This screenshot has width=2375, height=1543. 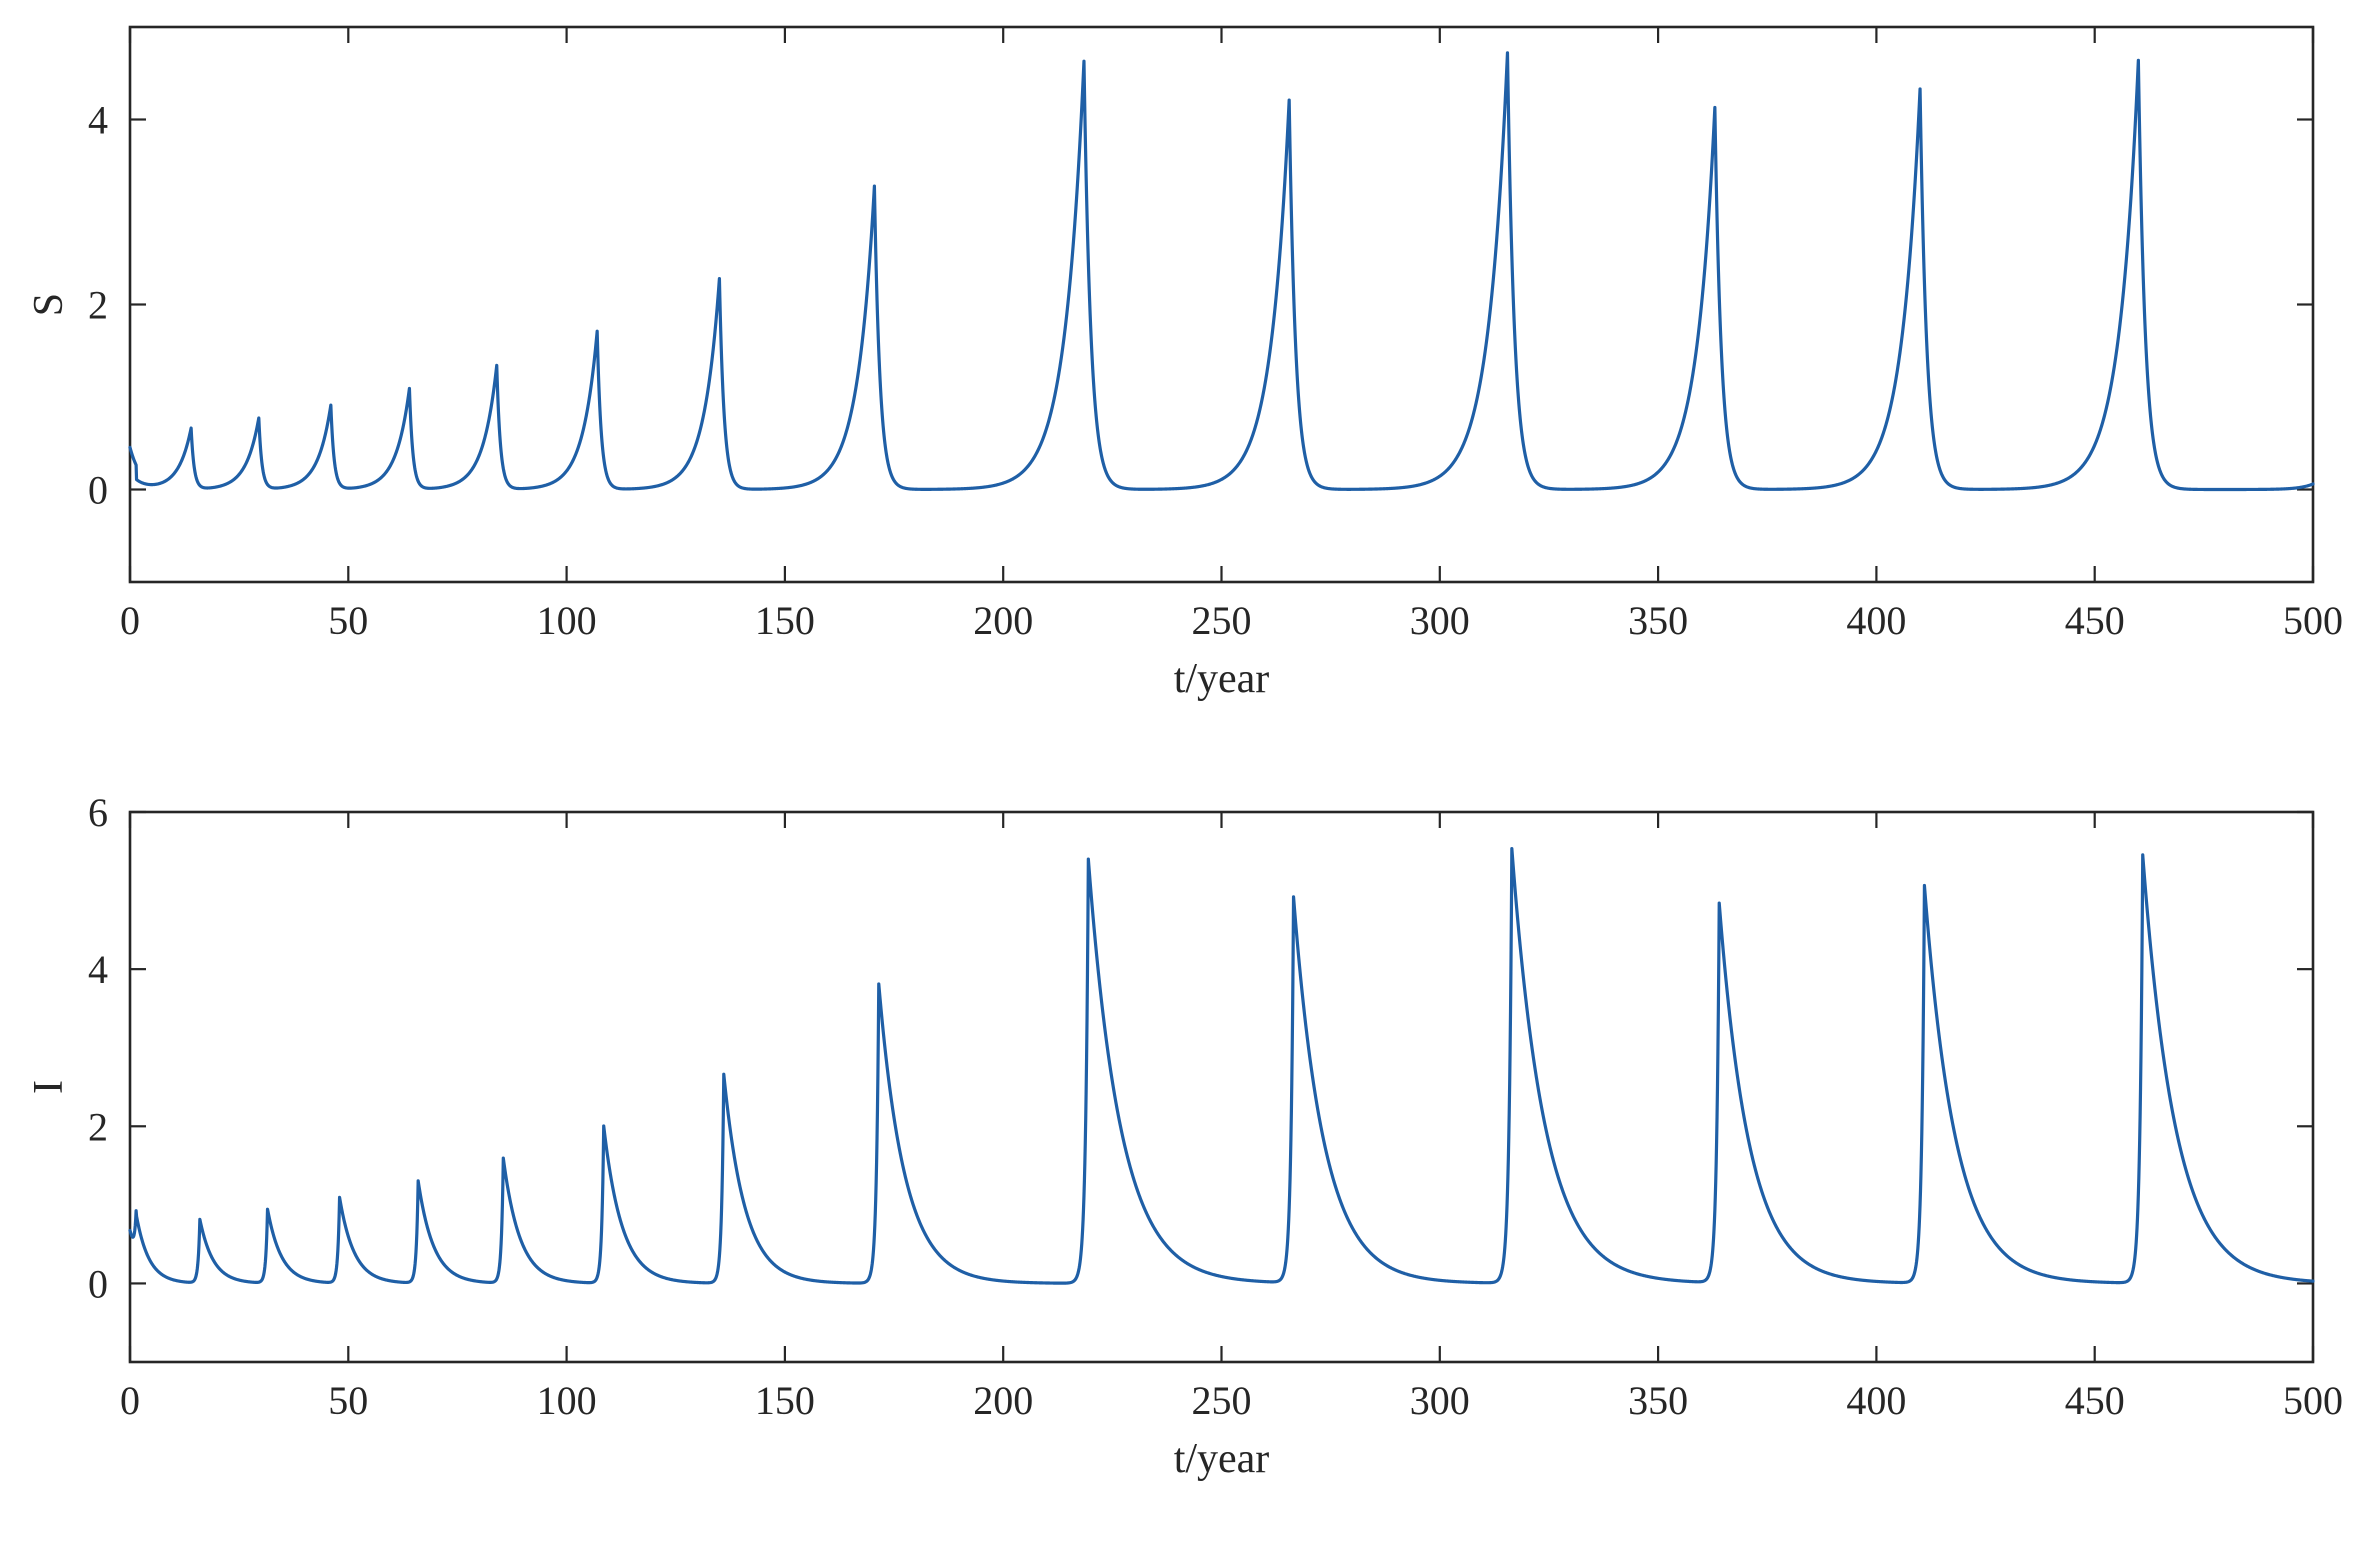 What do you see at coordinates (1440, 620) in the screenshot?
I see `s-x-tick-label: 300` at bounding box center [1440, 620].